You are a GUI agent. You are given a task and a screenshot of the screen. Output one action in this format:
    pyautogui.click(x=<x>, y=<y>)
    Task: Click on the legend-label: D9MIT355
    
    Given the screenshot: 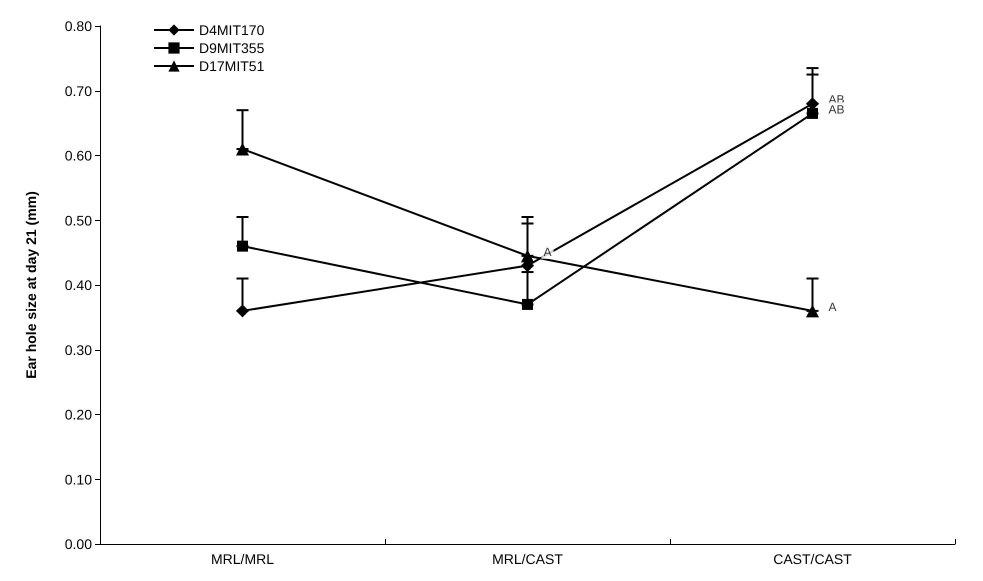 What is the action you would take?
    pyautogui.click(x=232, y=48)
    